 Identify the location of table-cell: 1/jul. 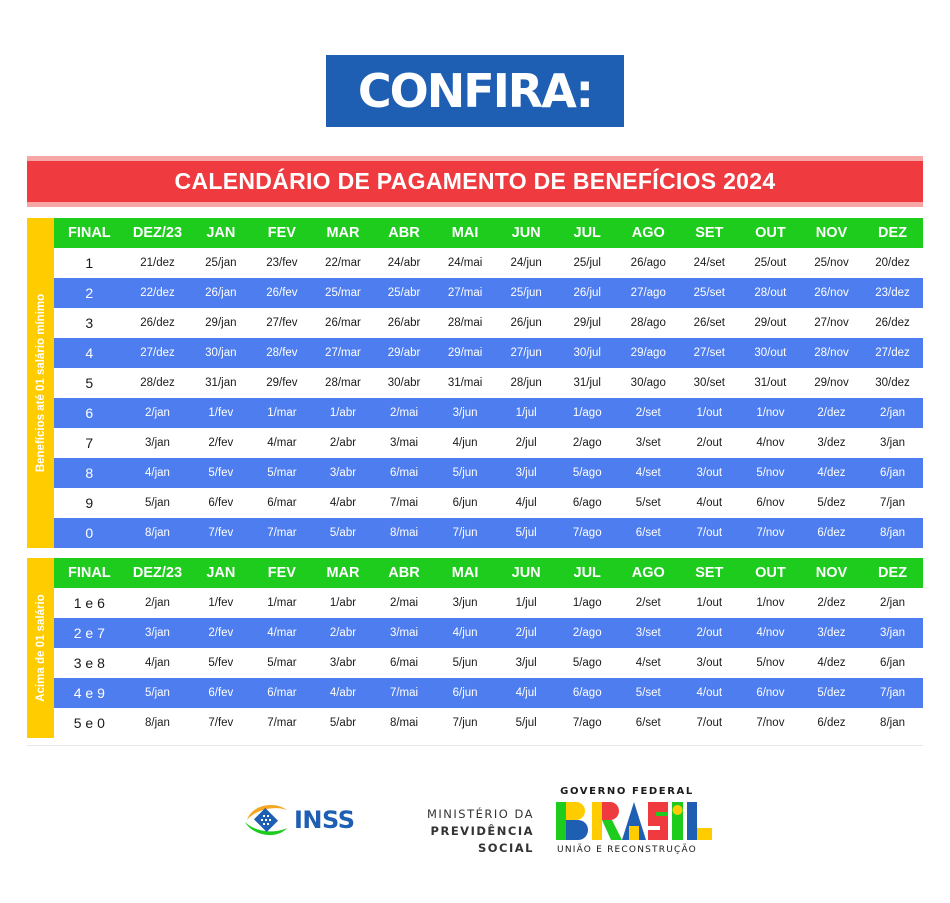
(526, 413).